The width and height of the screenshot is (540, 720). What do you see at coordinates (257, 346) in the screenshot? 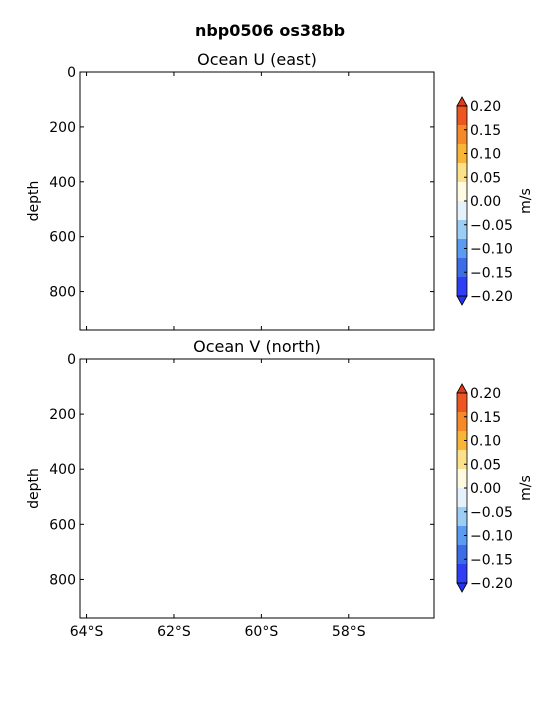
I see `panel-title: Ocean V (north)` at bounding box center [257, 346].